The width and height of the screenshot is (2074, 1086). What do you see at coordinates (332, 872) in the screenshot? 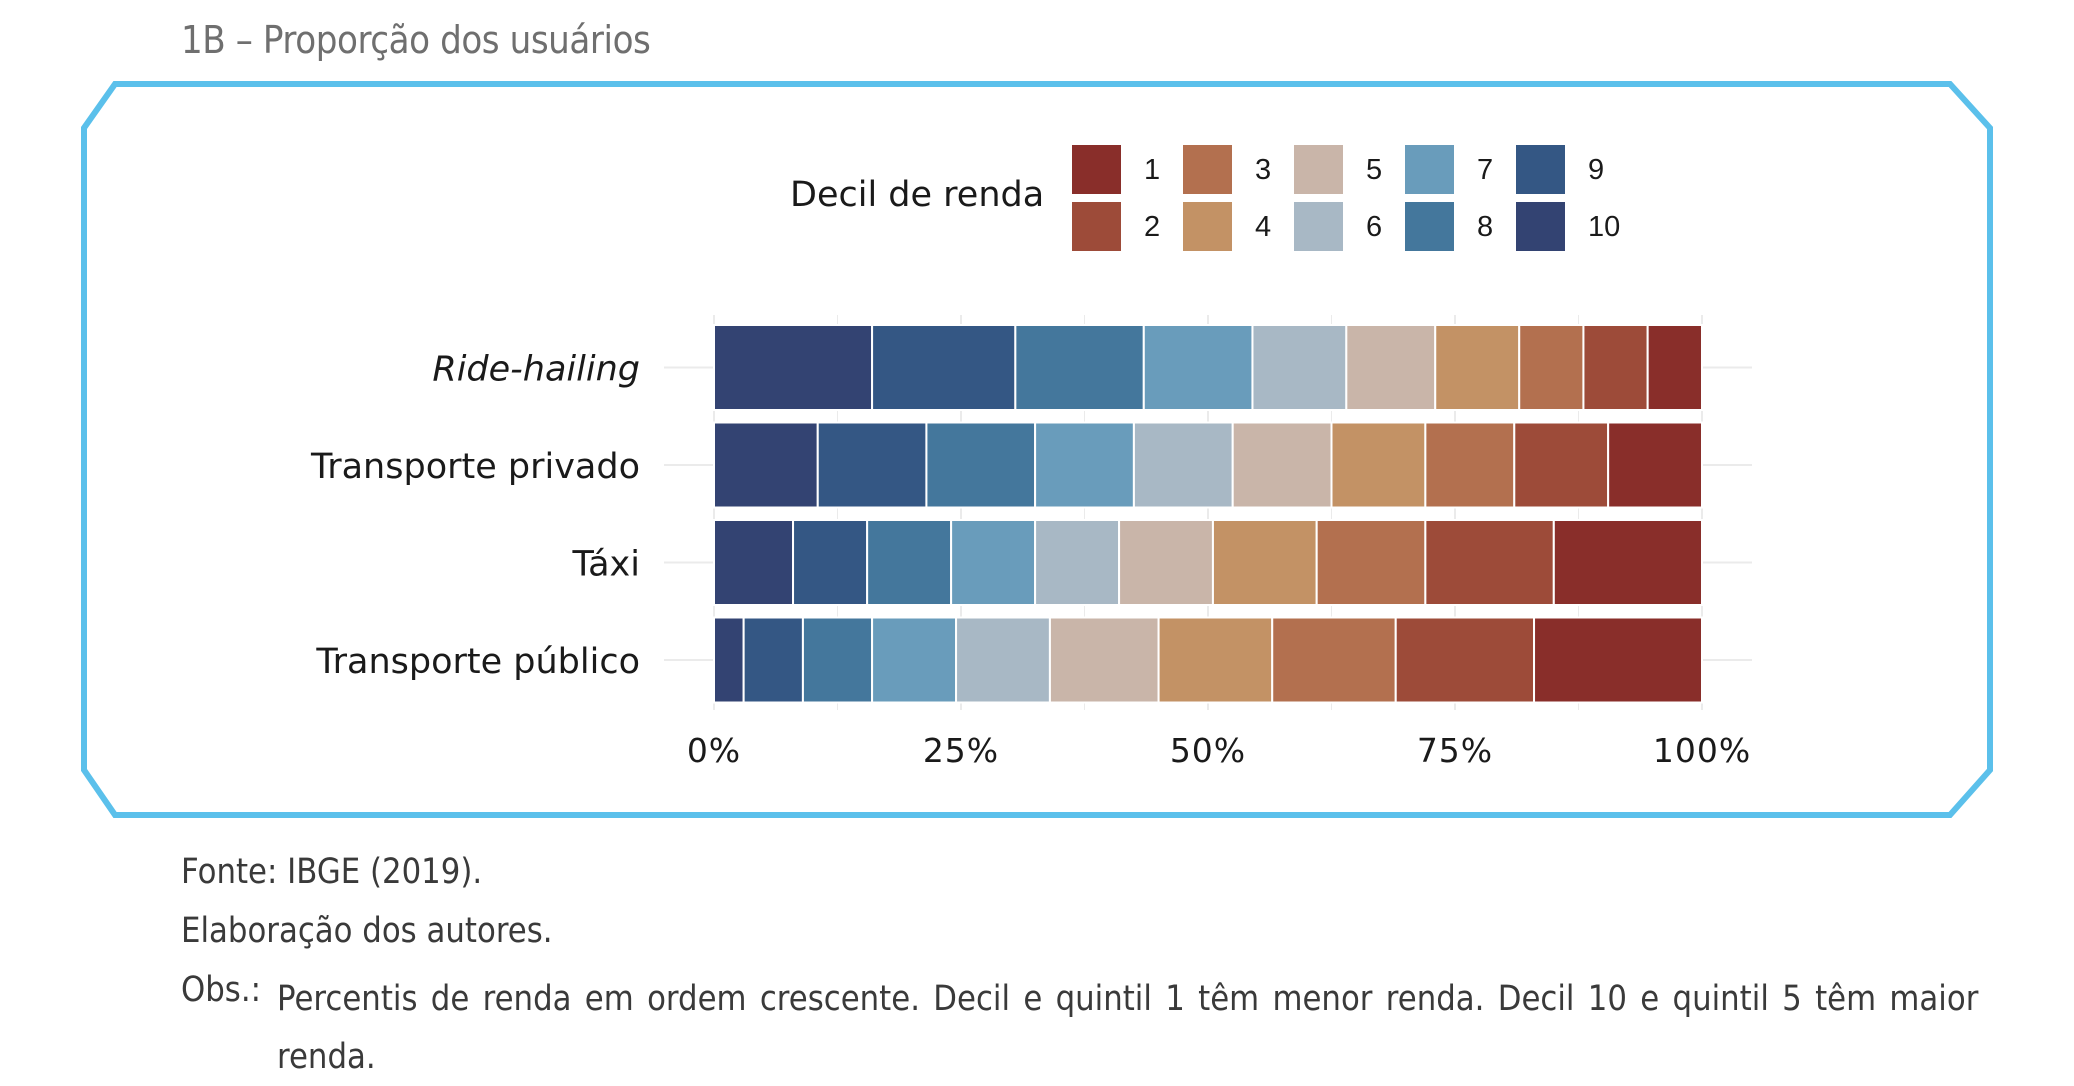
I see `source-note: Fonte: IBGE (2019).` at bounding box center [332, 872].